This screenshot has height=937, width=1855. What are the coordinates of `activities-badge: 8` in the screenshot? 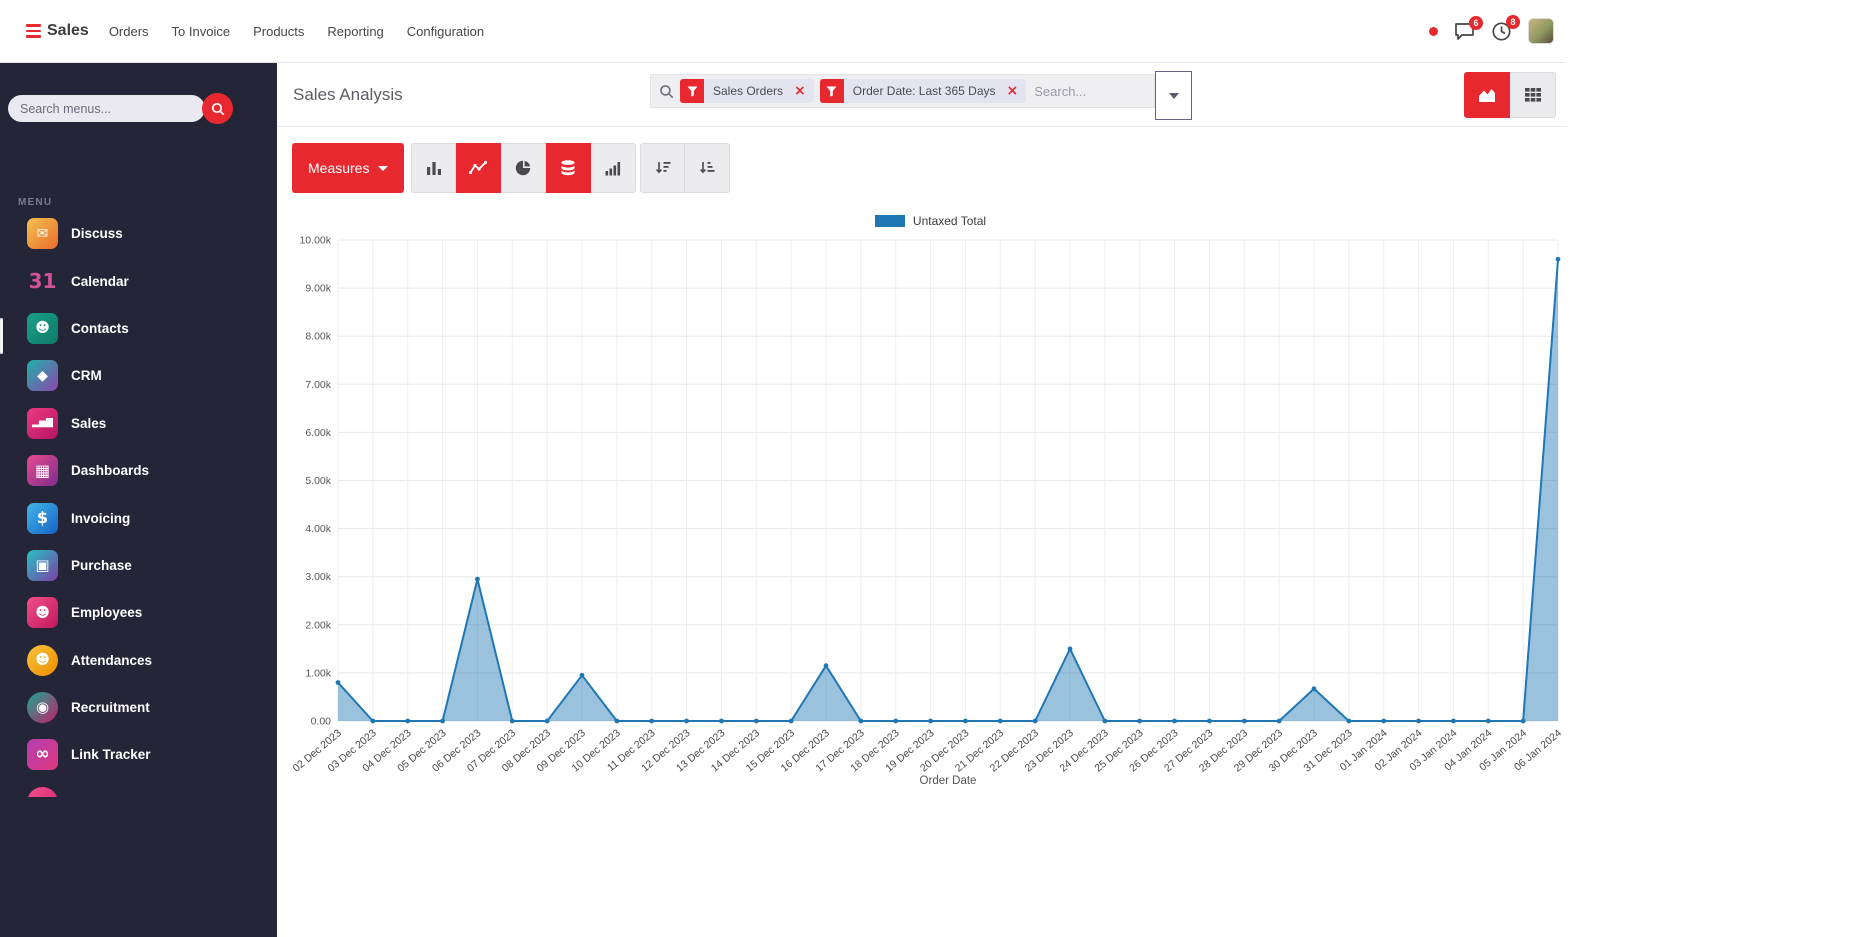 It's located at (1513, 21).